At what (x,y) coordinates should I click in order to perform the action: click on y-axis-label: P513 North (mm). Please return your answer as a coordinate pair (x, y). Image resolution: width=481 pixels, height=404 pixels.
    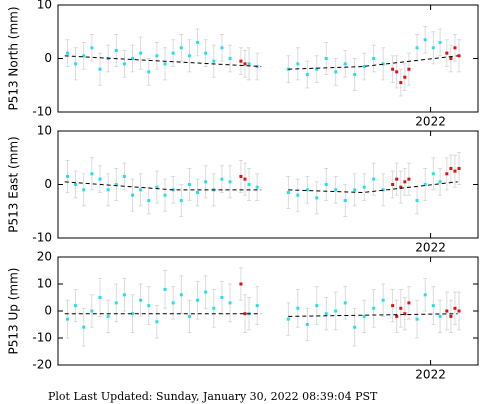
    Looking at the image, I should click on (14, 58).